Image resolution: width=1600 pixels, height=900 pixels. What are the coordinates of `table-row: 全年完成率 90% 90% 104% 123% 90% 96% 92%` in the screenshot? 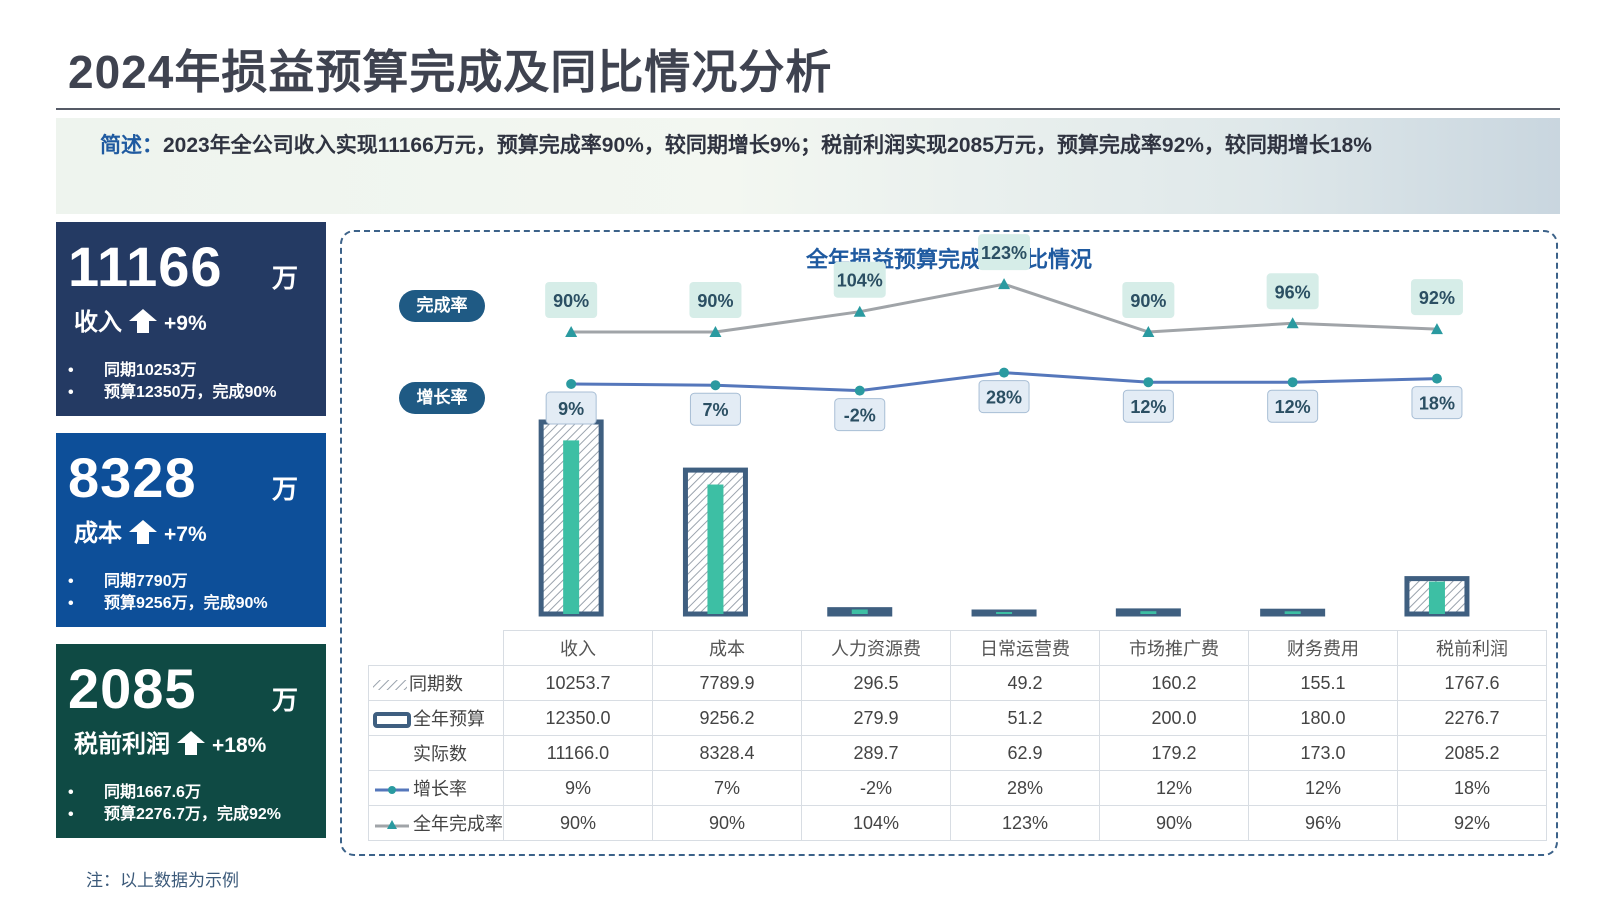 It's located at (957, 823).